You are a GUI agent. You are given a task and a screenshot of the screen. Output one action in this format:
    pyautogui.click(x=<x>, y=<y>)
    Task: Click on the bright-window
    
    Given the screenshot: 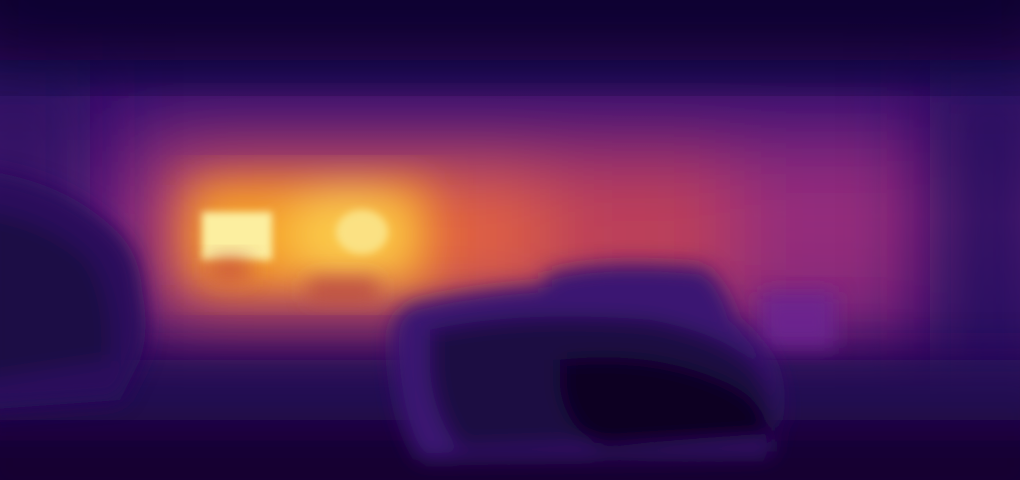 What is the action you would take?
    pyautogui.click(x=295, y=235)
    